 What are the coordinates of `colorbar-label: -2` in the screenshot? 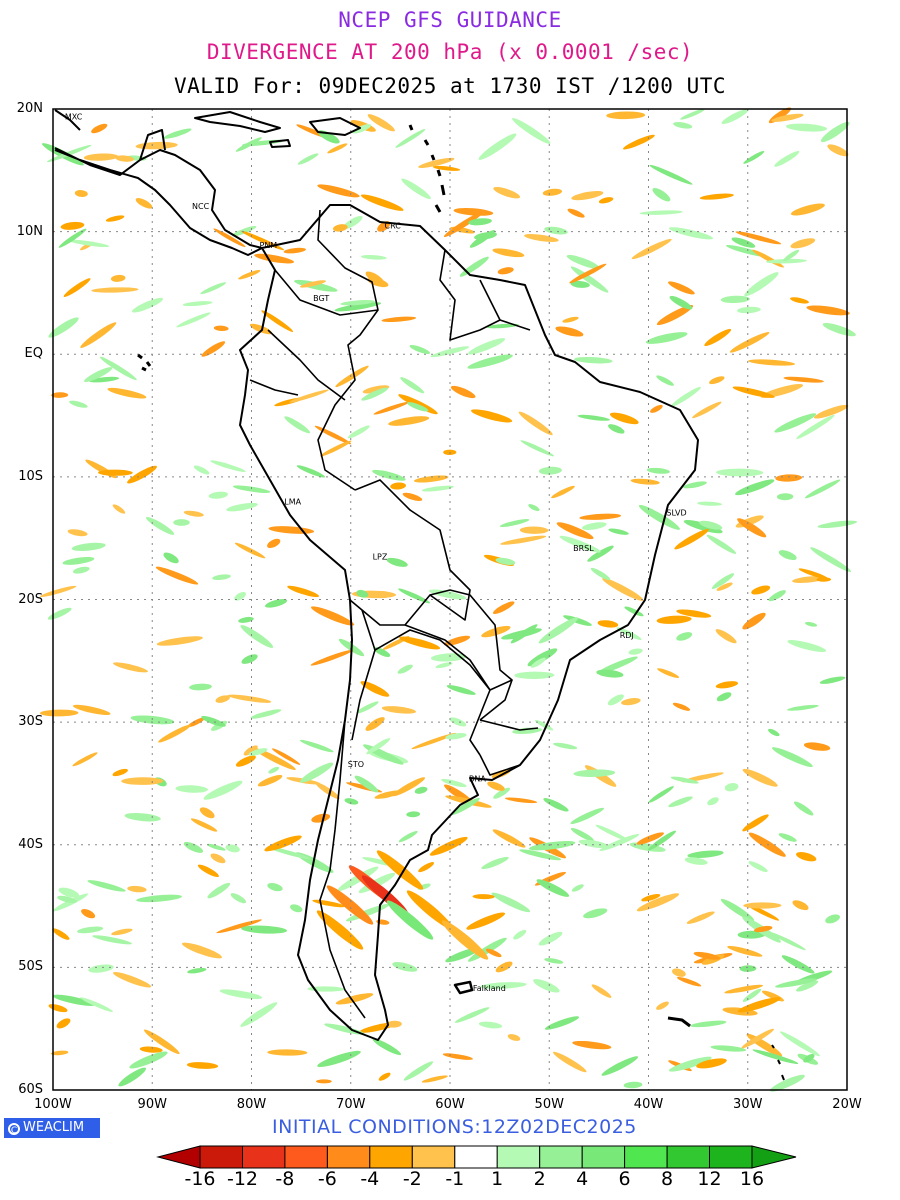 It's located at (412, 1179).